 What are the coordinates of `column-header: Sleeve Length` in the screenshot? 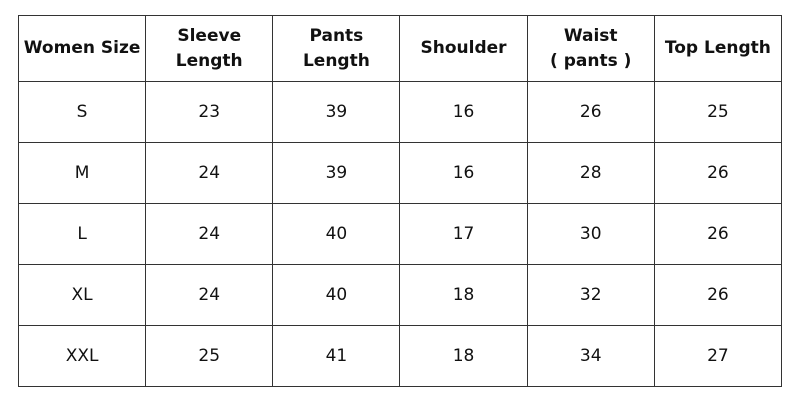 It's located at (209, 48).